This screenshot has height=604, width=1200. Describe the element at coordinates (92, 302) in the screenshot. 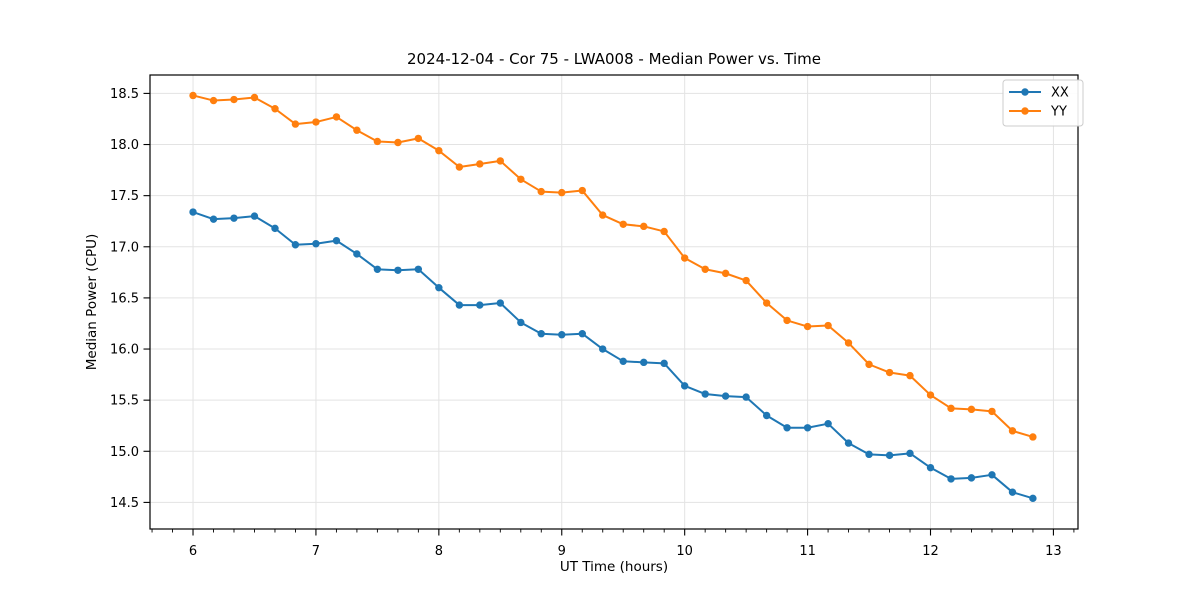

I see `y-axis-label: Median Power (CPU)` at that location.